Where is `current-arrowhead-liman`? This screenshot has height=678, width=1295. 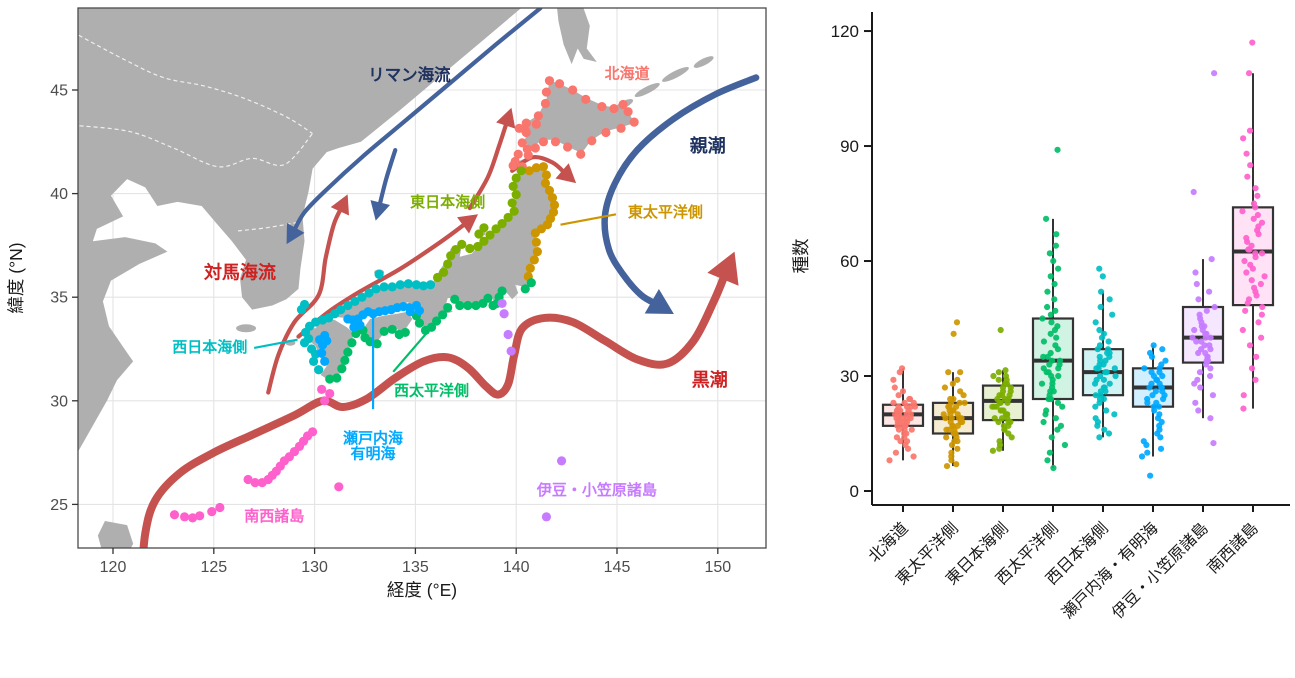
current-arrowhead-liman is located at coordinates (380, 210).